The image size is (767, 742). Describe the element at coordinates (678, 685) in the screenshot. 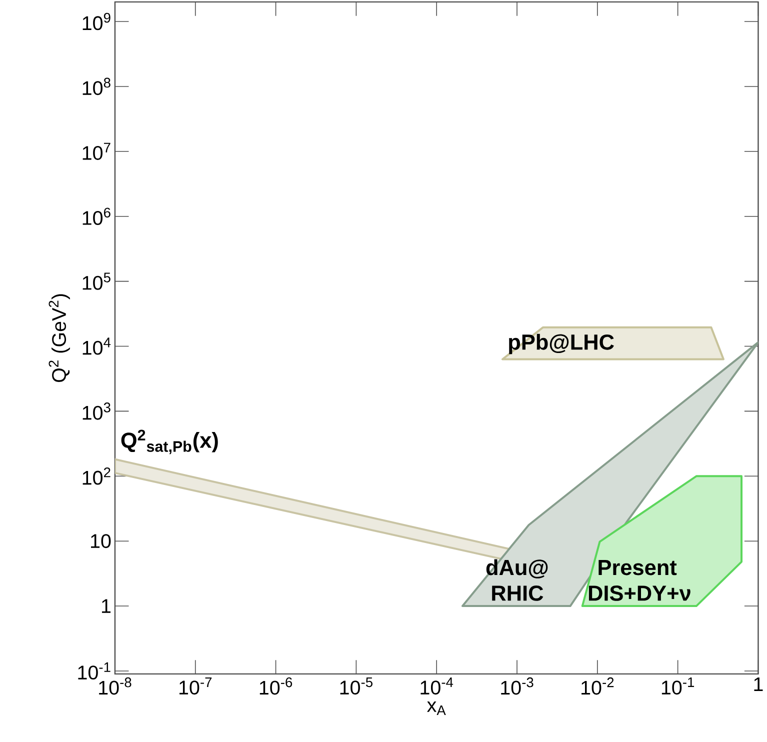

I see `x-tick-label: 10$^{-1}$` at that location.